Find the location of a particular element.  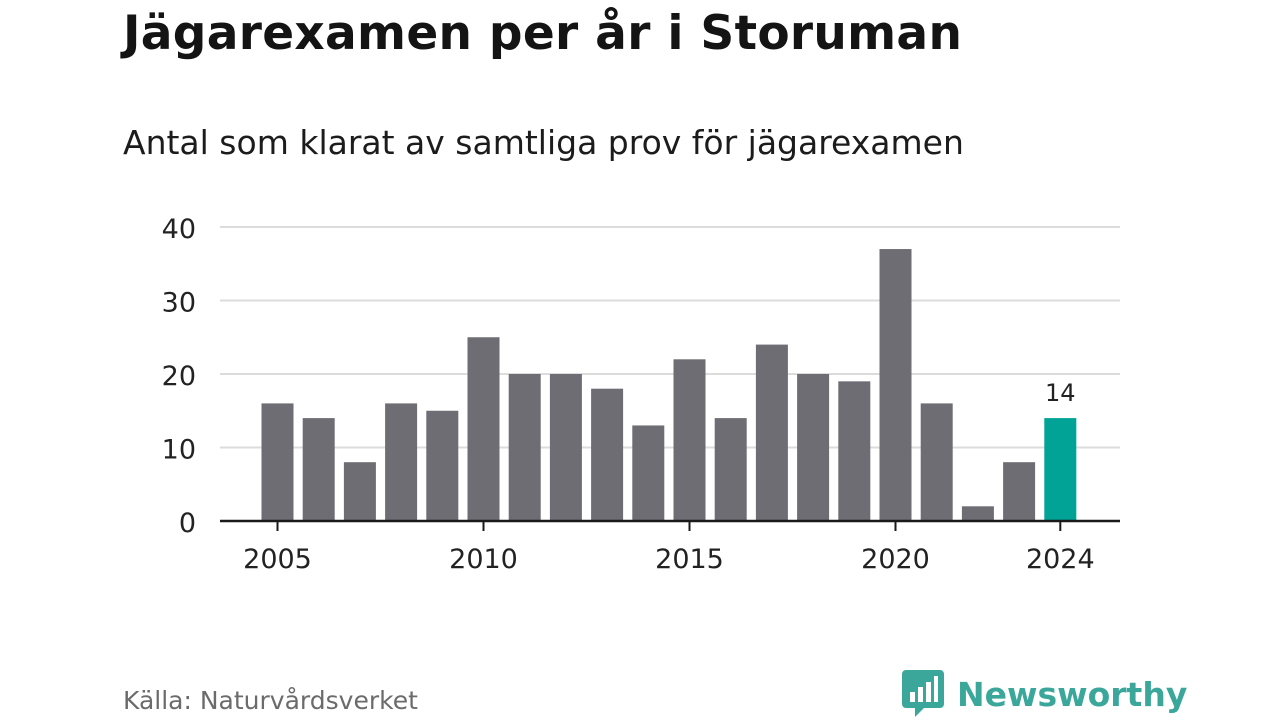

source-note: Källa: Naturvårdsverket is located at coordinates (270, 700).